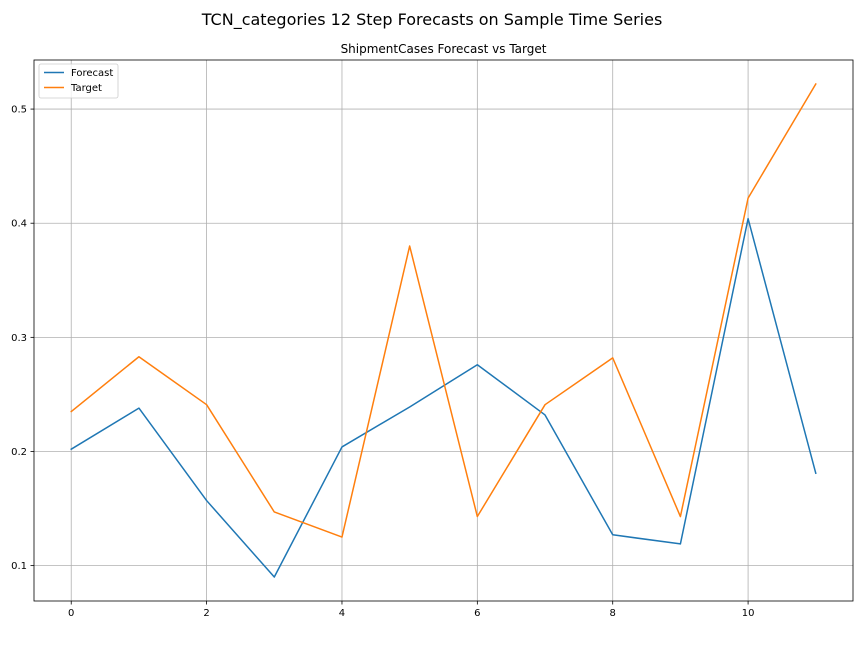 The image size is (864, 648). What do you see at coordinates (78, 81) in the screenshot?
I see `legend: Forecast Target` at bounding box center [78, 81].